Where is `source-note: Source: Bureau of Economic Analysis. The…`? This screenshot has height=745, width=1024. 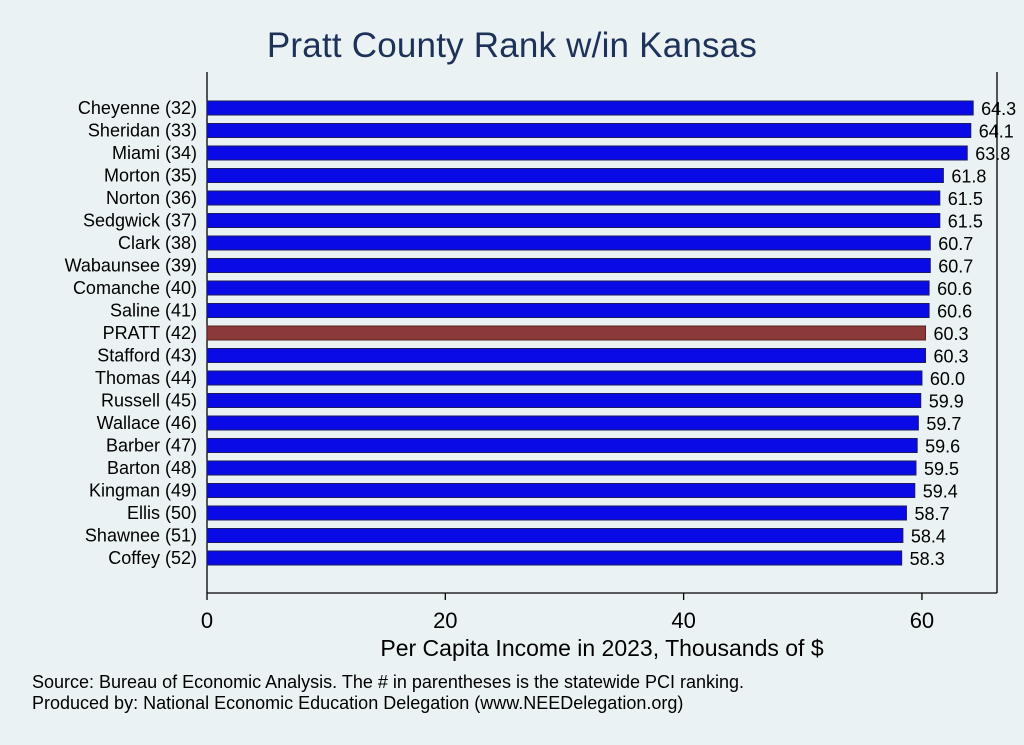 source-note: Source: Bureau of Economic Analysis. The… is located at coordinates (388, 682).